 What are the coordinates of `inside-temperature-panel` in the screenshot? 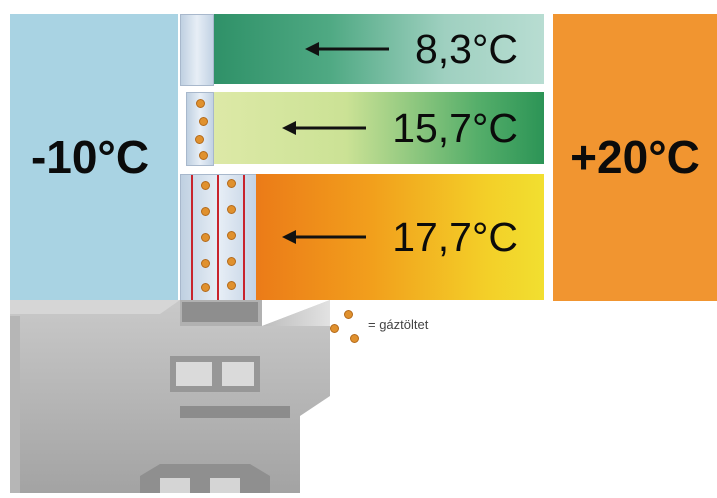 It's located at (635, 157).